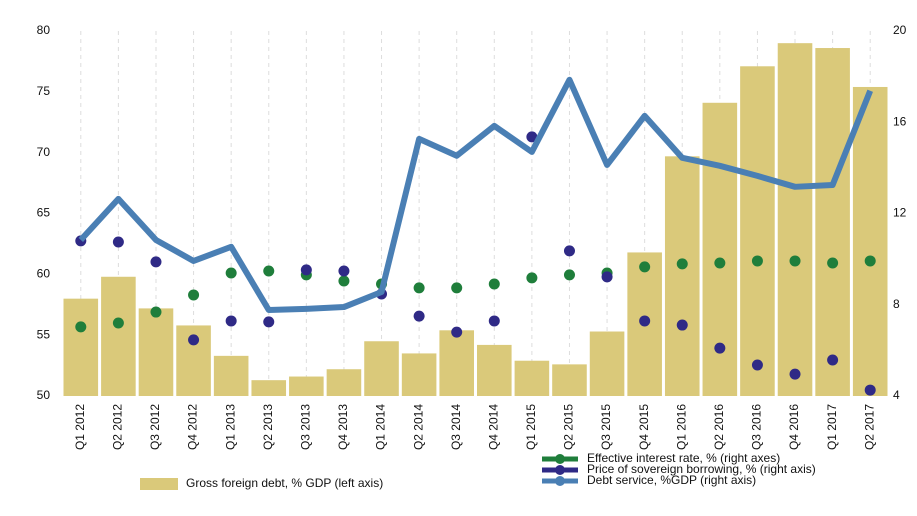  I want to click on x-tick-label: Q2 2012, so click(118, 427).